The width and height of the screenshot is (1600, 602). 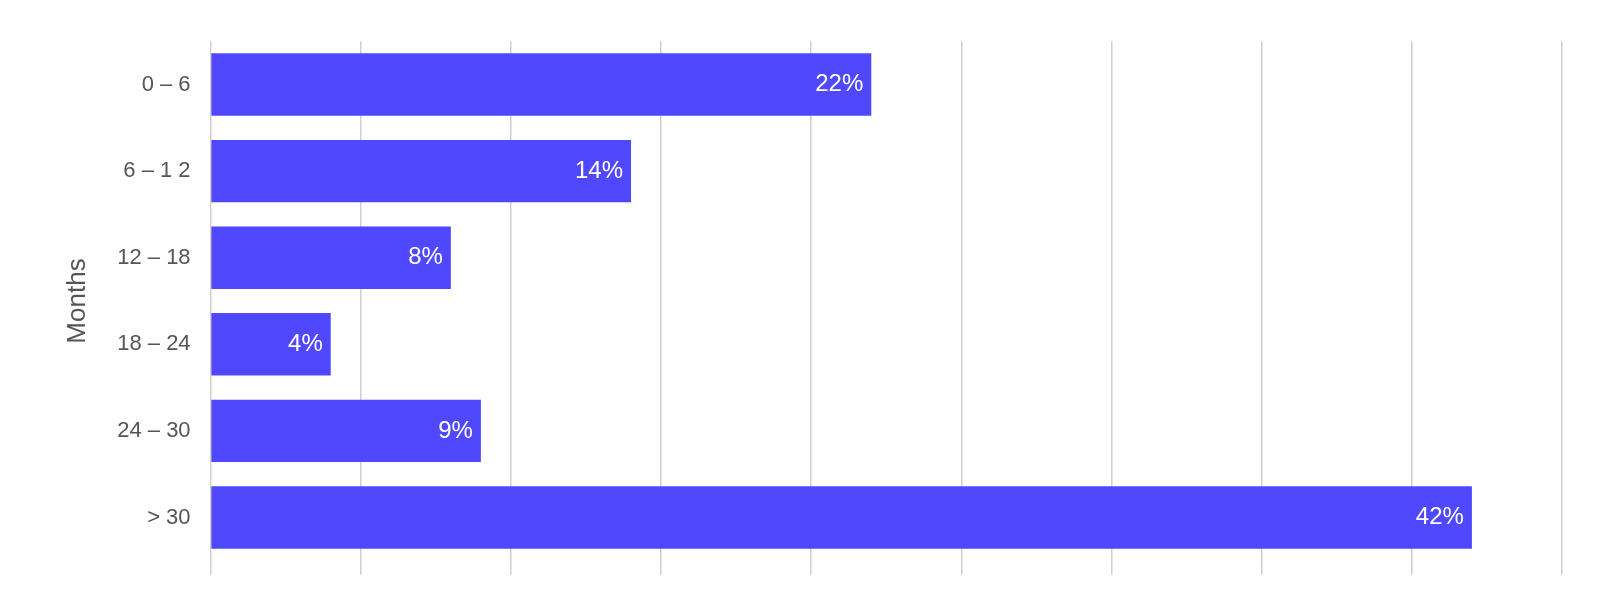 What do you see at coordinates (166, 83) in the screenshot?
I see `y-tick-label: 0 – 6` at bounding box center [166, 83].